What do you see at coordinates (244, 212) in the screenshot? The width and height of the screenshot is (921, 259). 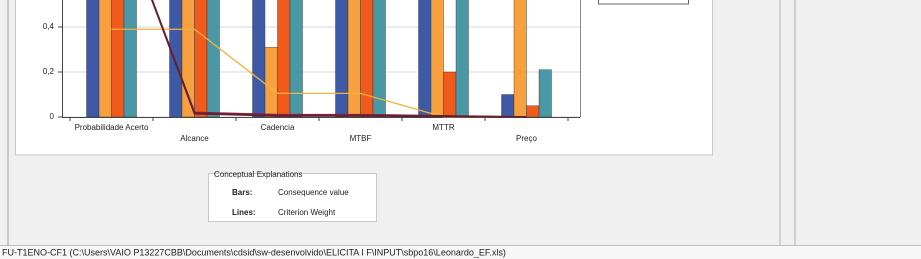 I see `explanation-label: Lines:` at bounding box center [244, 212].